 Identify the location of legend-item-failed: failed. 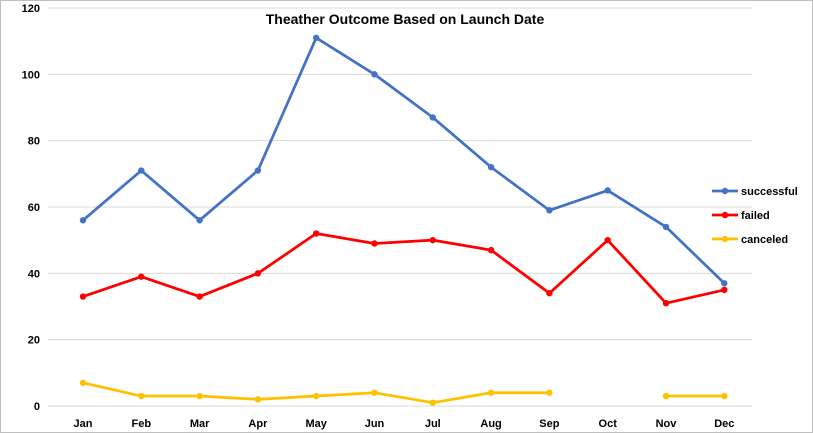
(741, 216).